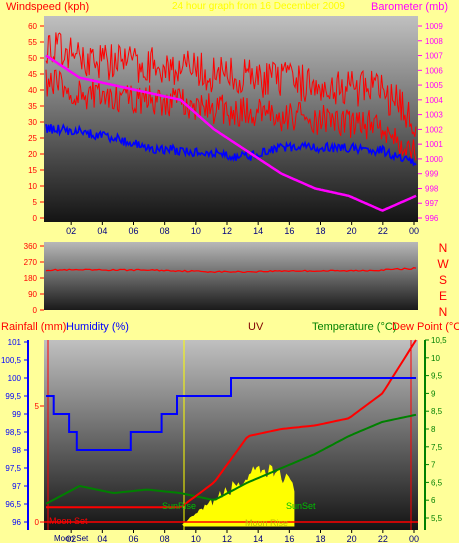  Describe the element at coordinates (16, 486) in the screenshot. I see `humidity-tick-label: 97` at that location.